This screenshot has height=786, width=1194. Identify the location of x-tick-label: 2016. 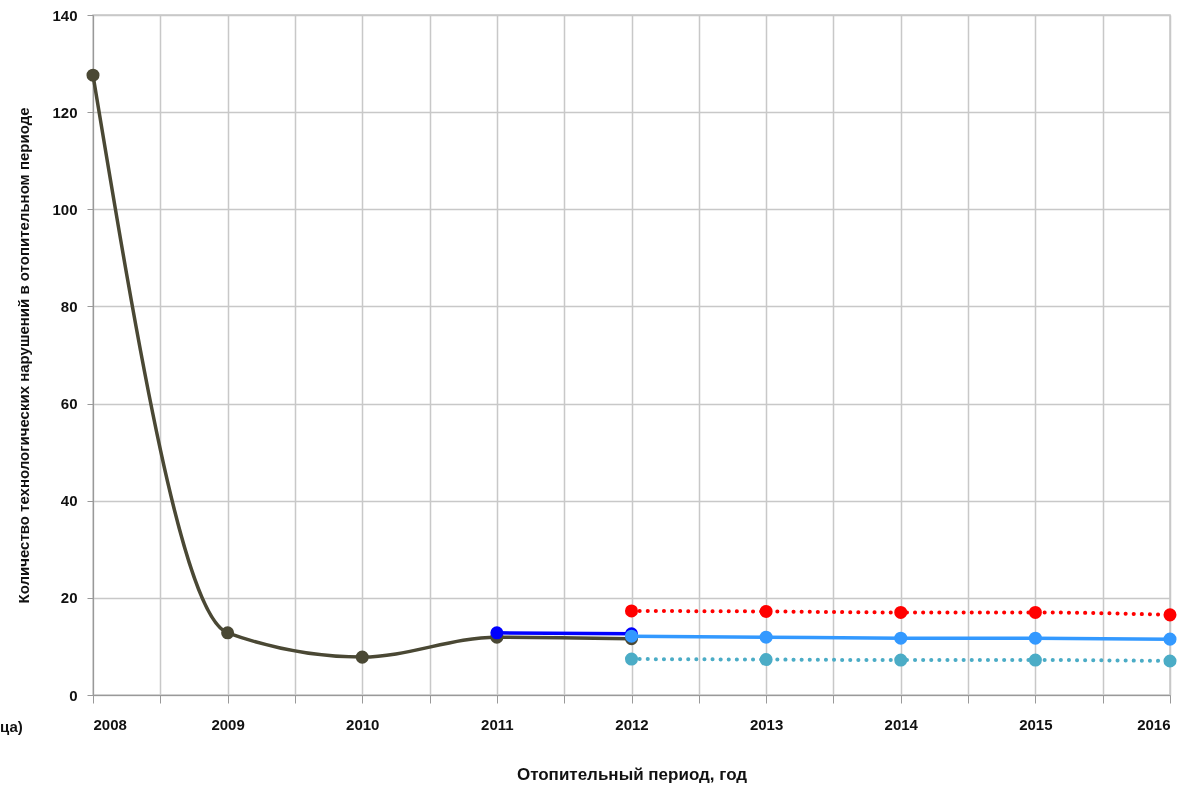
(1154, 724).